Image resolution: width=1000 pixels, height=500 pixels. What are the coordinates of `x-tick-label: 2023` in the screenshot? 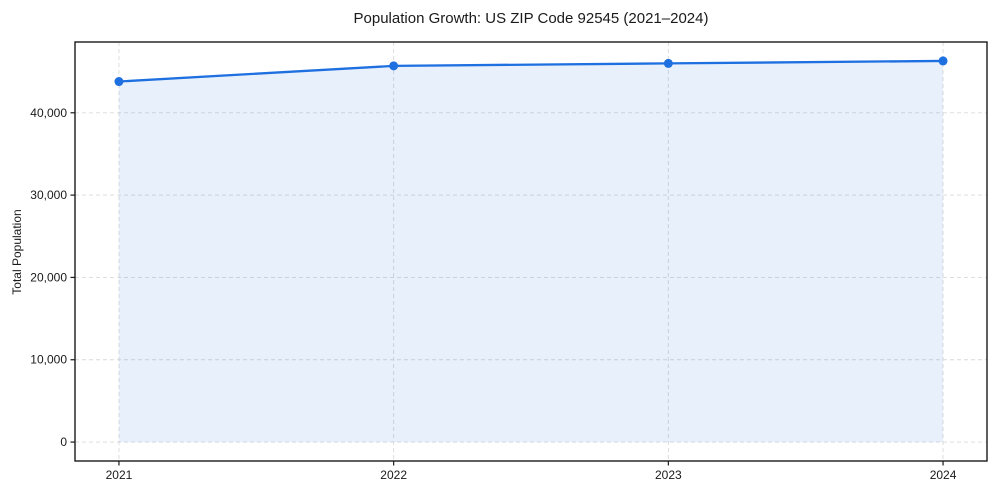 It's located at (668, 475).